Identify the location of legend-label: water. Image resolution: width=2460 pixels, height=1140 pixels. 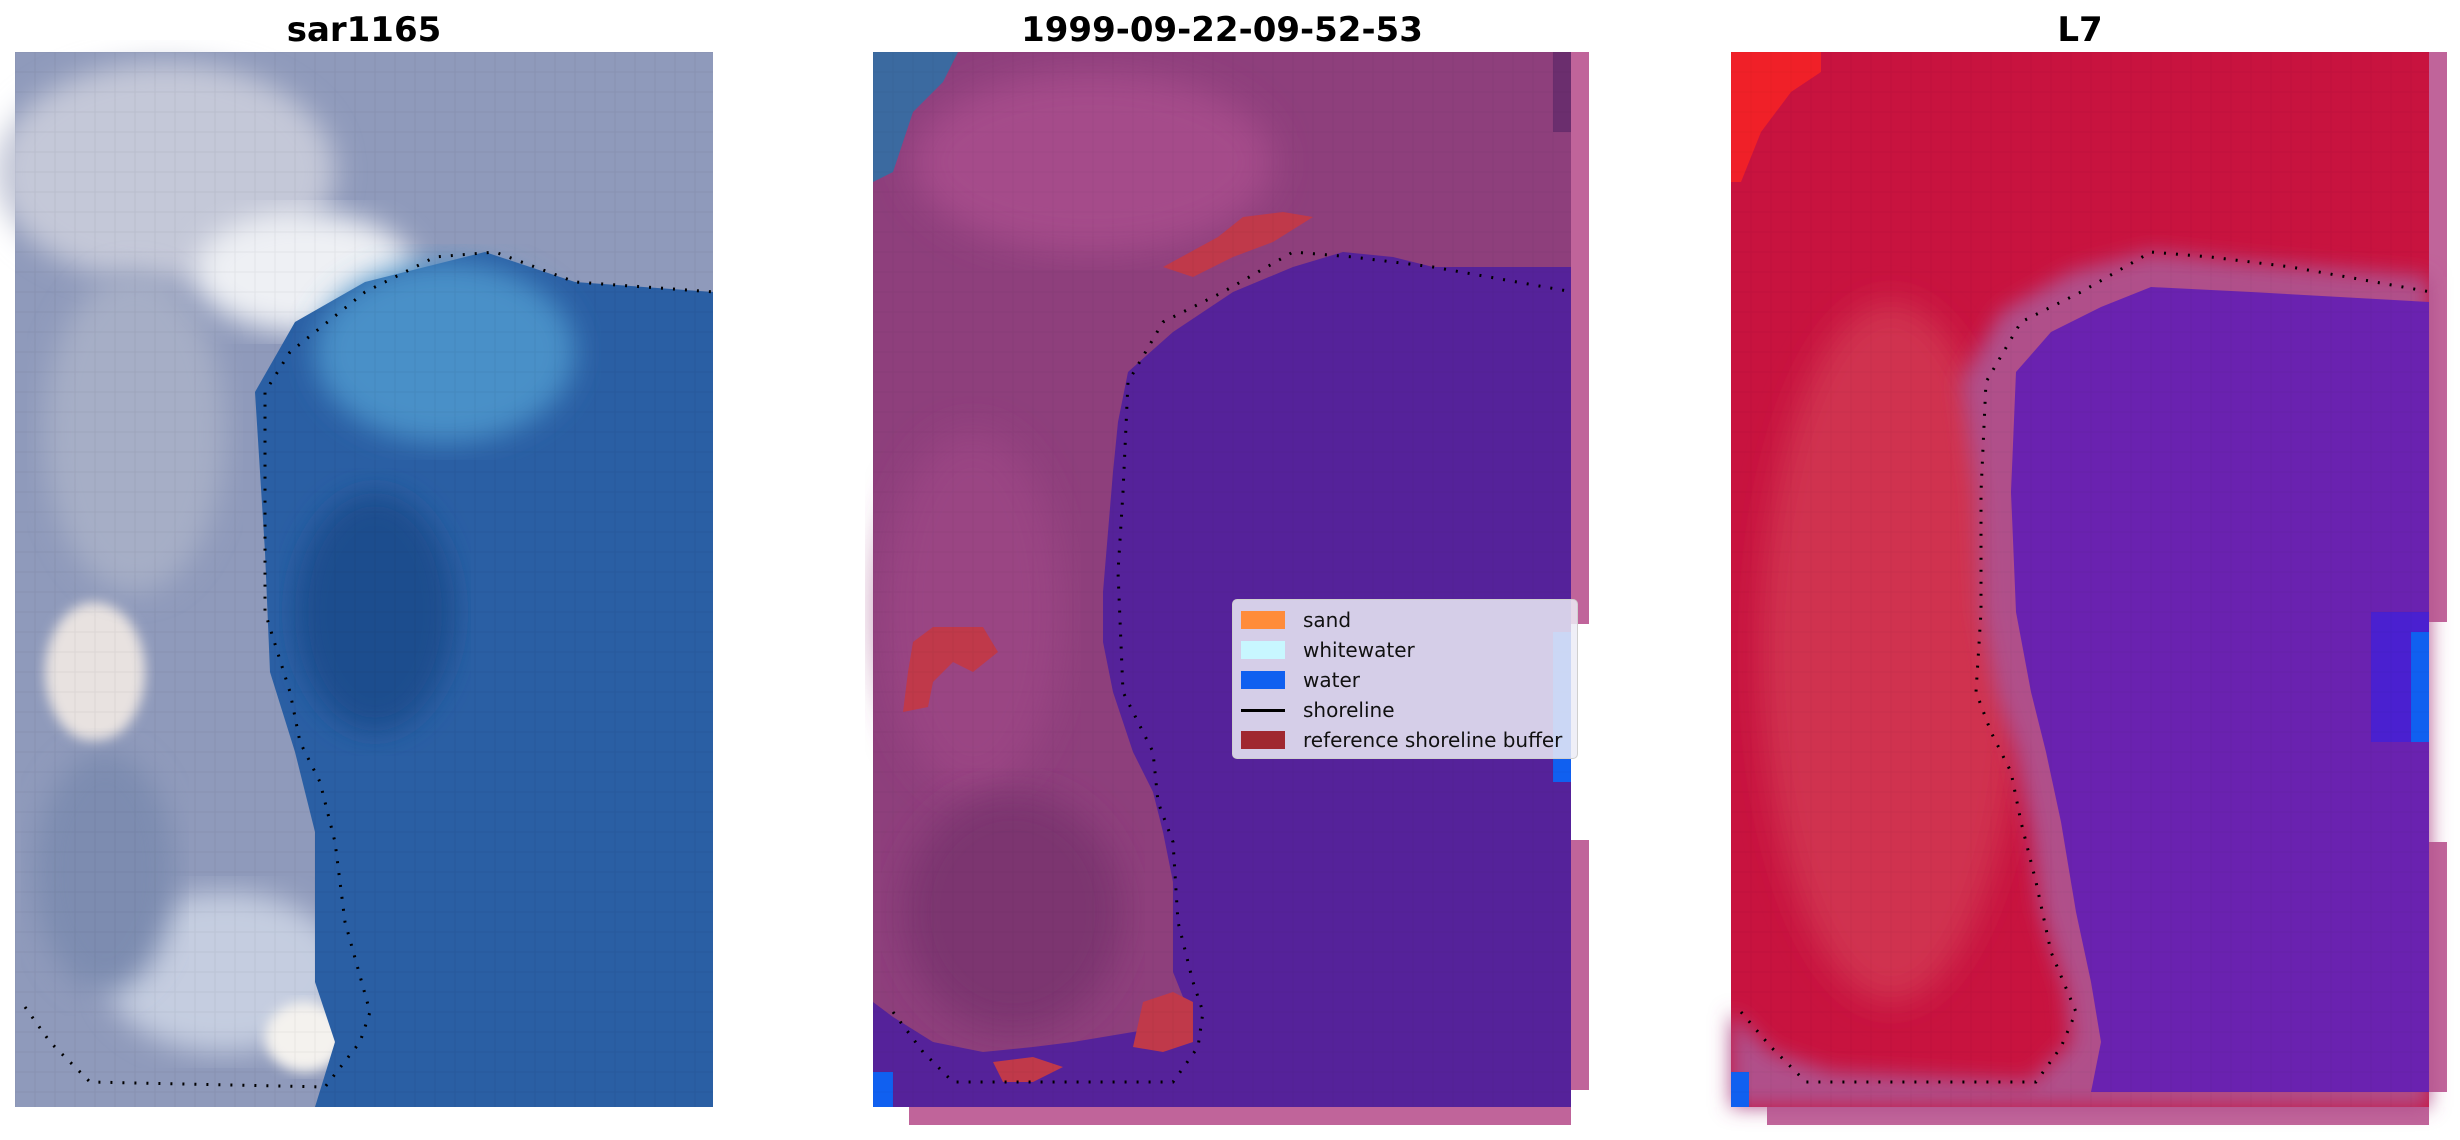
(1331, 680).